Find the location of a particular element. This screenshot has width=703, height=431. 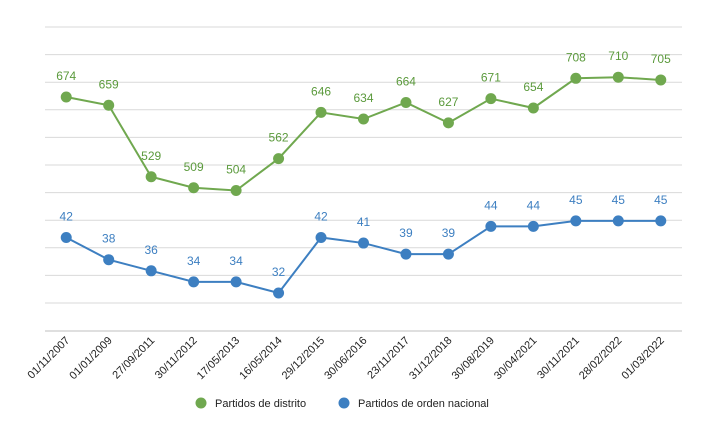

data-label: 708 is located at coordinates (576, 57).